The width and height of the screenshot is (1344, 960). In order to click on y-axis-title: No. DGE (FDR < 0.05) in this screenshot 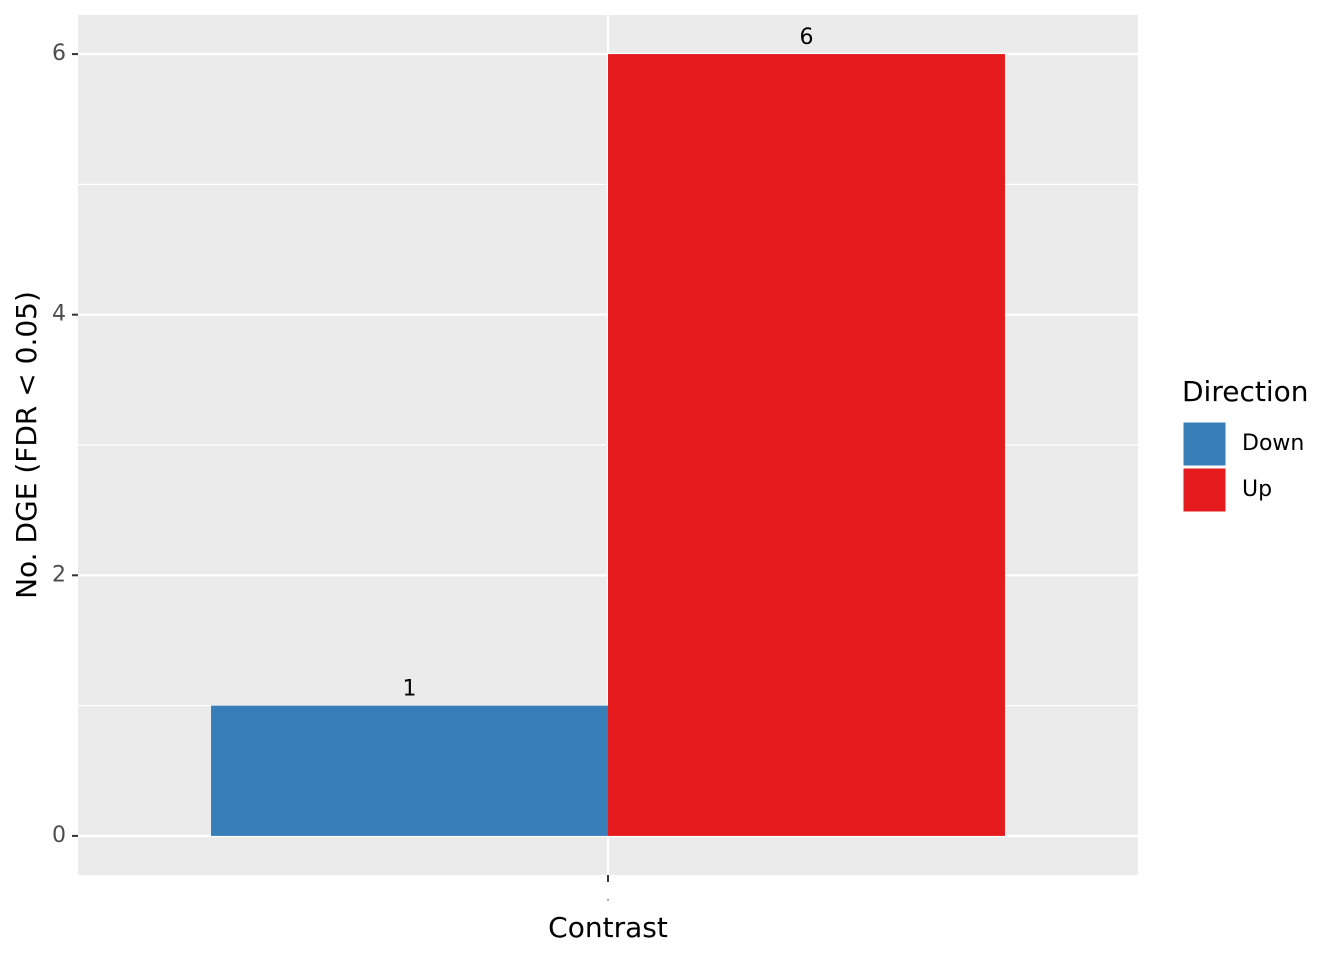, I will do `click(26, 445)`.